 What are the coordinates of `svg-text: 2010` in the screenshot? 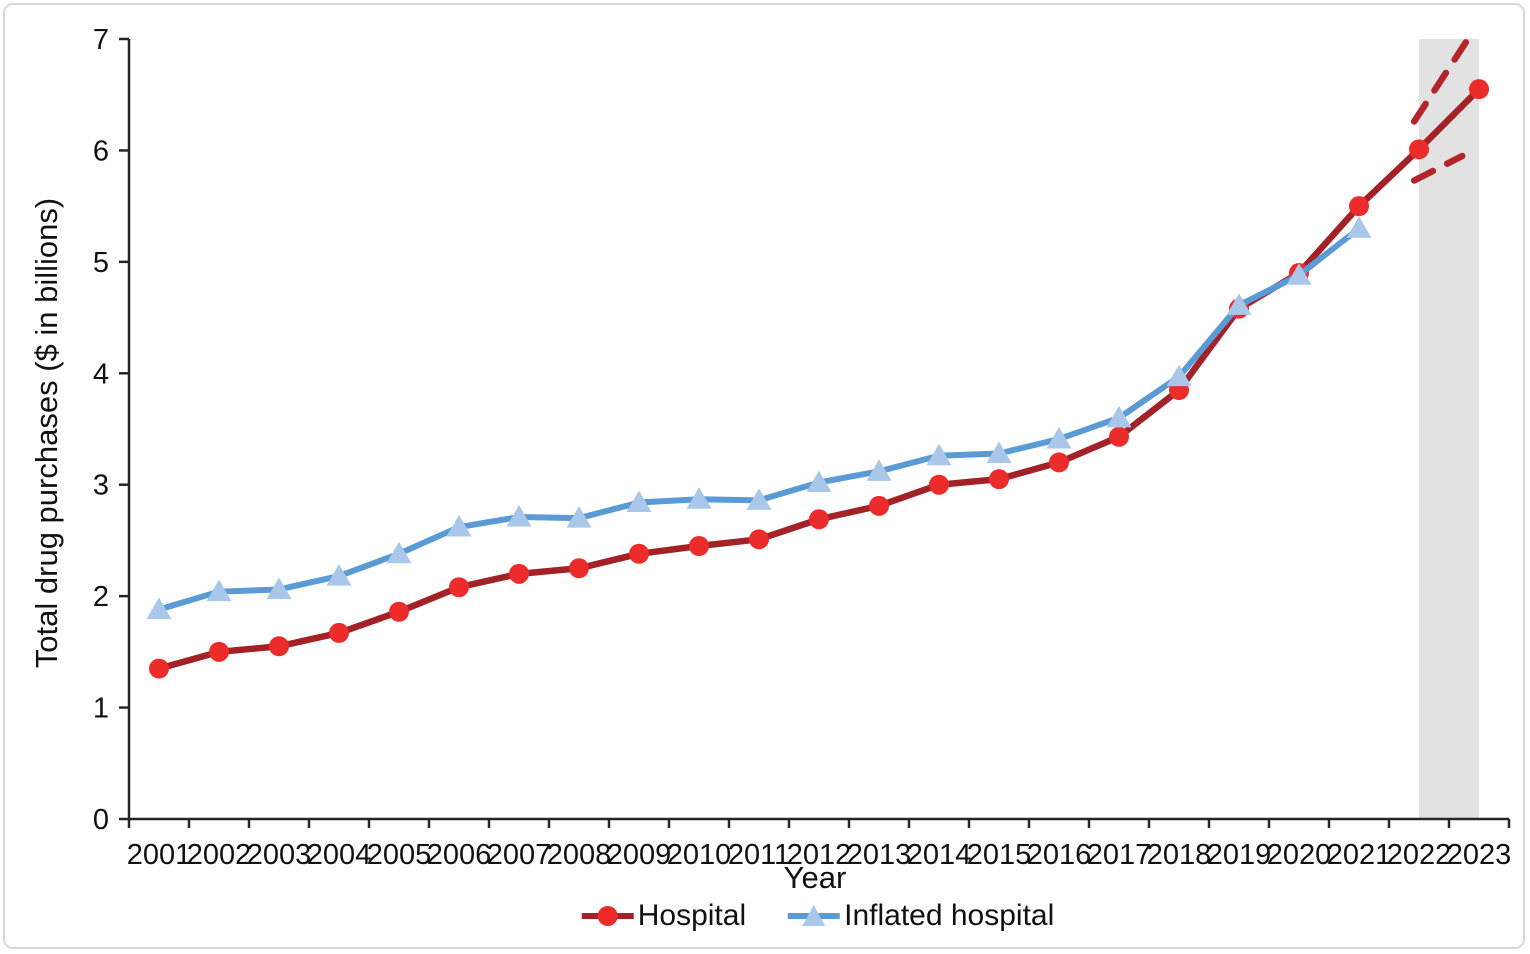 It's located at (699, 855).